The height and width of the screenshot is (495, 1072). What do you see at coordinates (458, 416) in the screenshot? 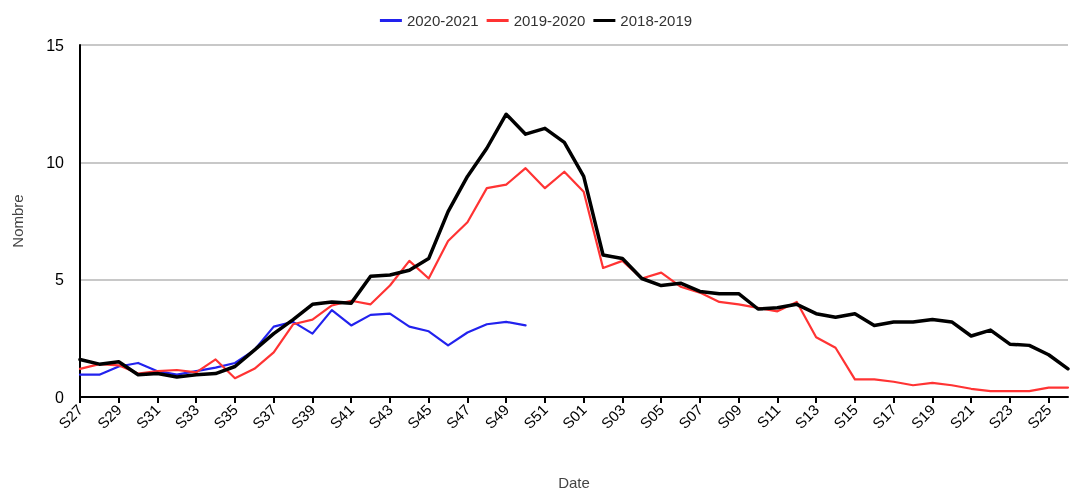
I see `x-tick-label: S47` at bounding box center [458, 416].